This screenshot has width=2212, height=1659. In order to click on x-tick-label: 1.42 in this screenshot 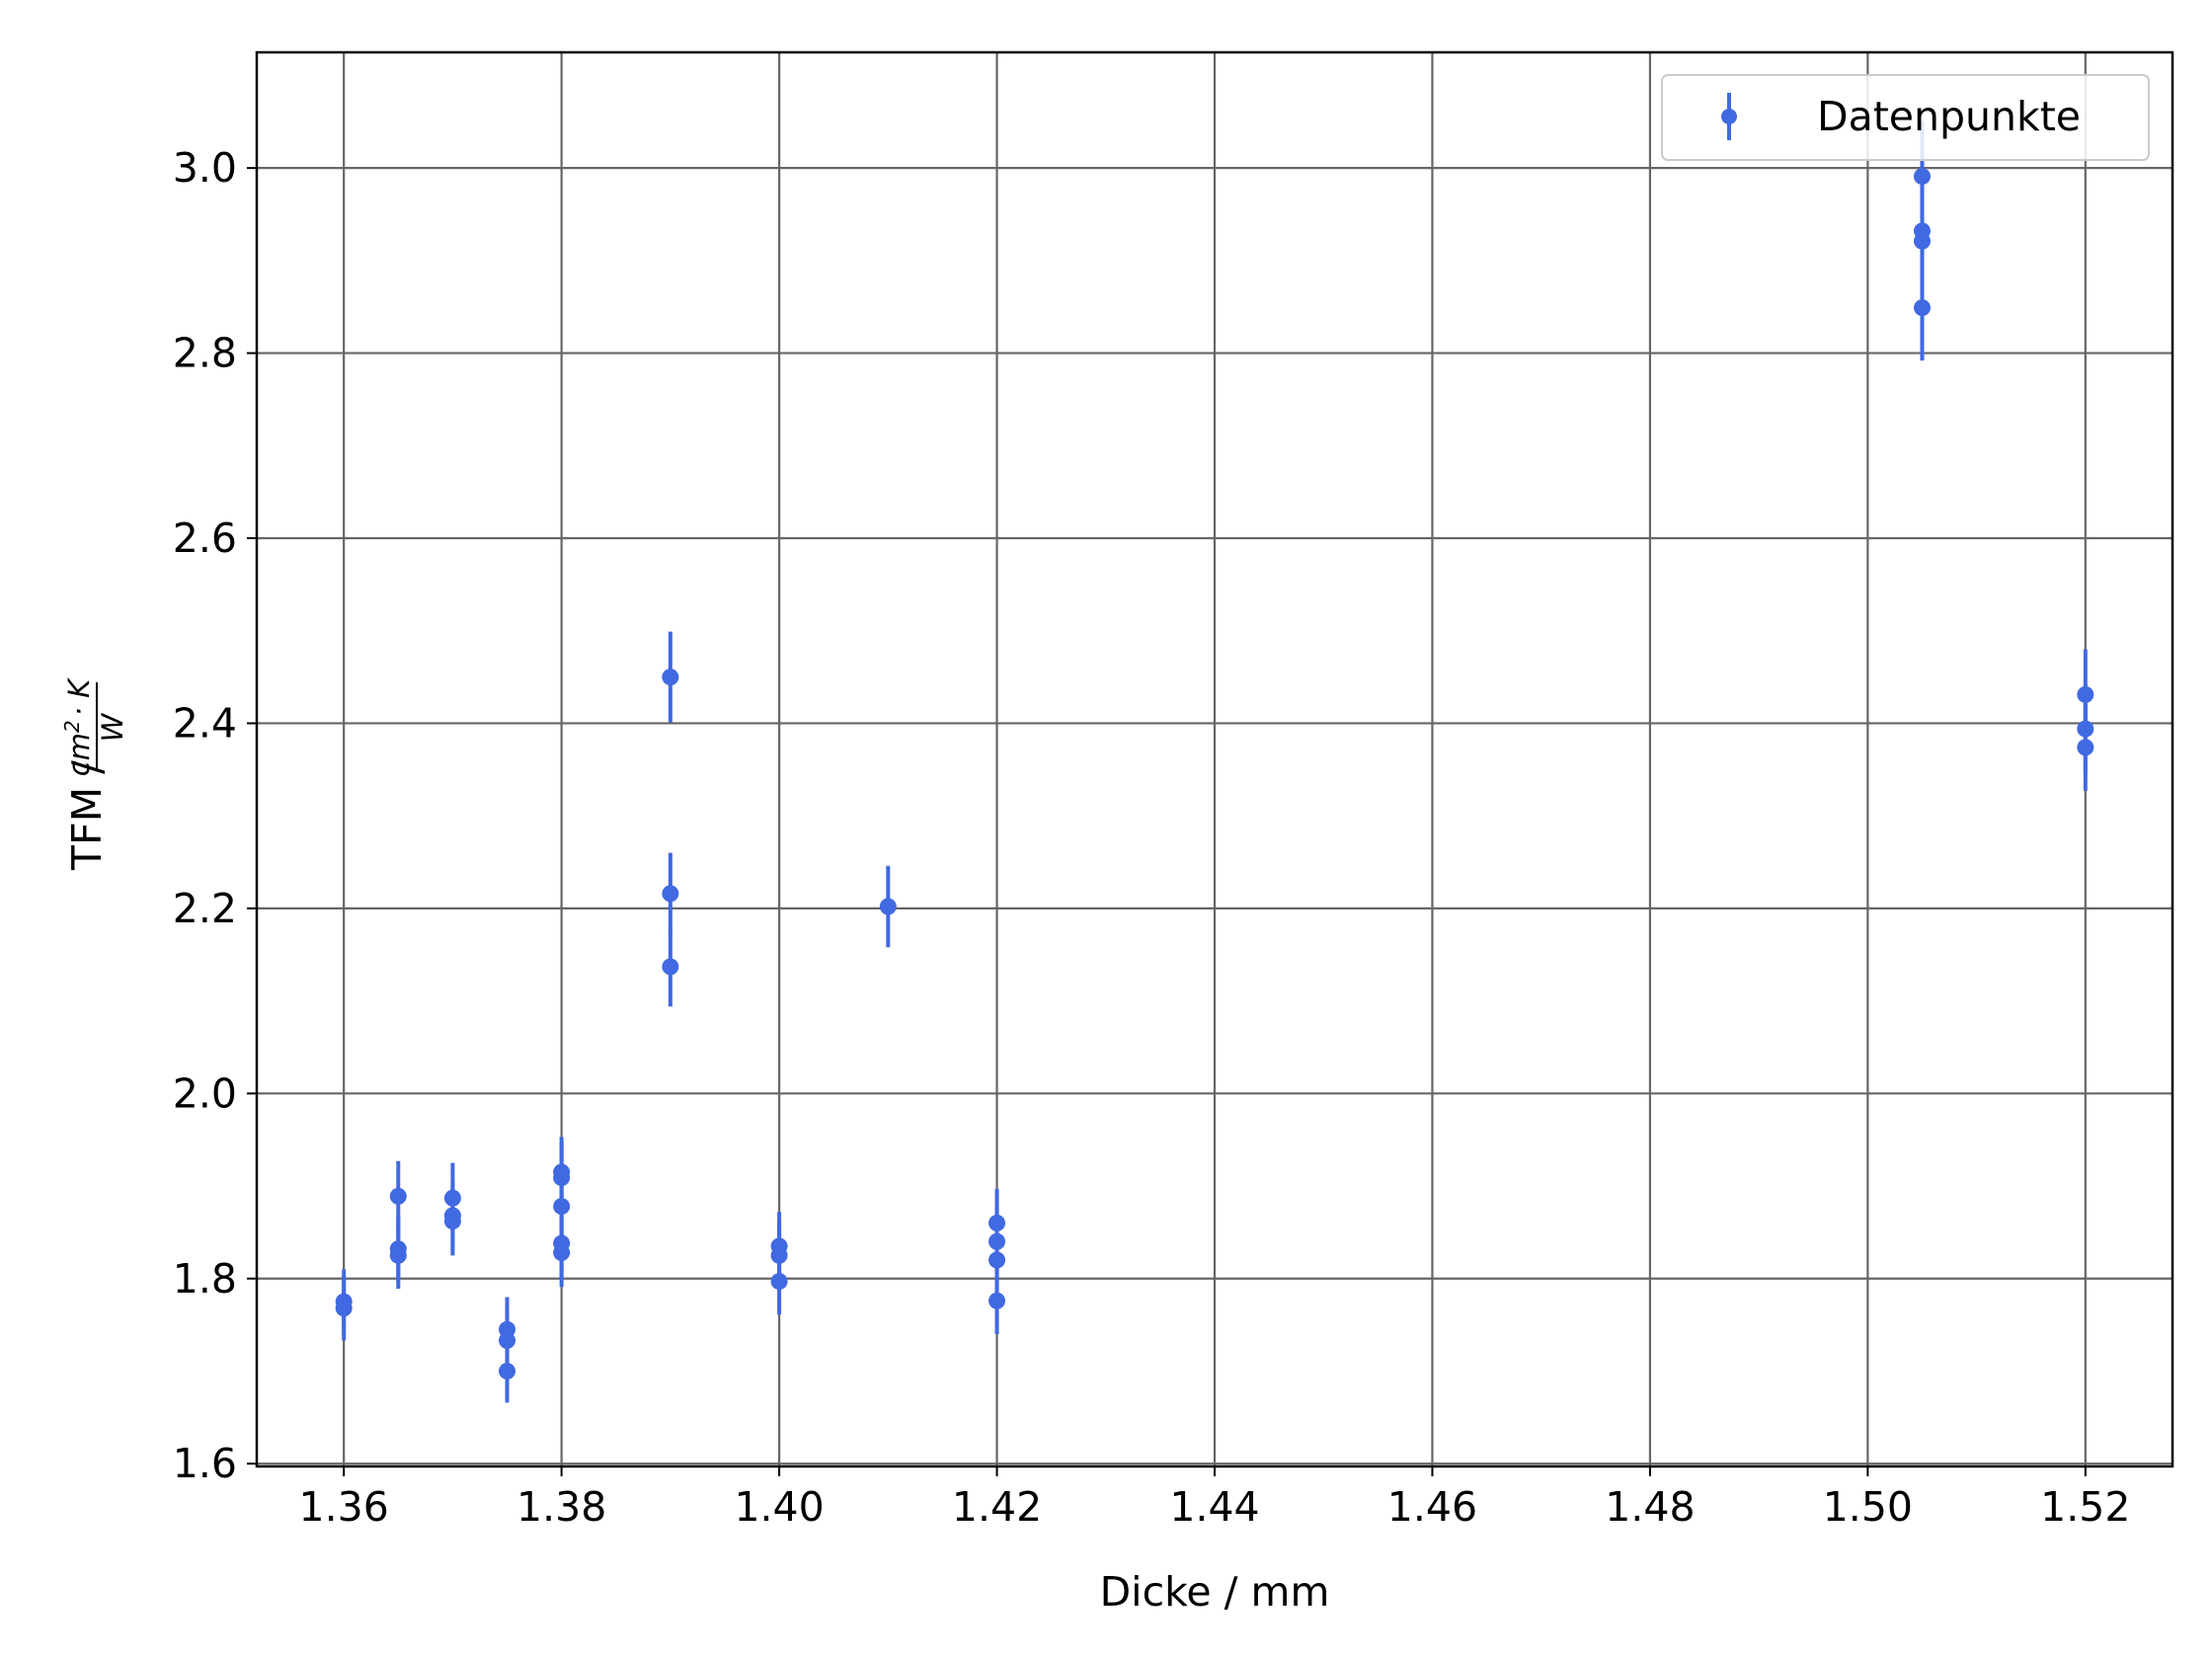, I will do `click(997, 1507)`.